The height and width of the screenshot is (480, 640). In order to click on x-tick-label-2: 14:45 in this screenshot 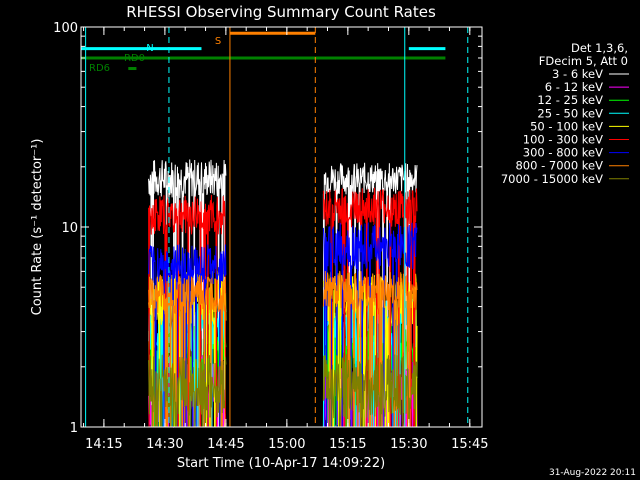, I will do `click(225, 444)`.